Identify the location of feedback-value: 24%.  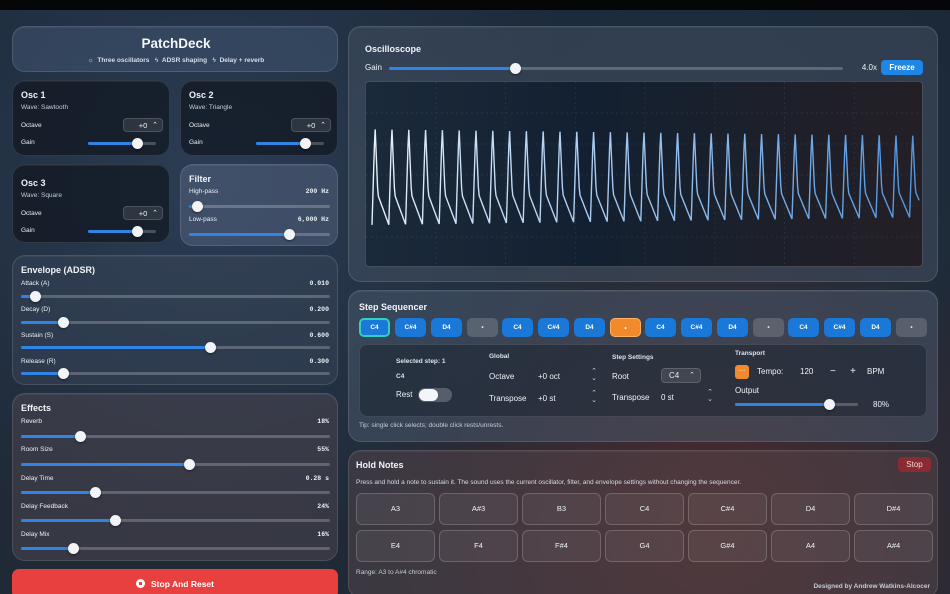
(323, 506).